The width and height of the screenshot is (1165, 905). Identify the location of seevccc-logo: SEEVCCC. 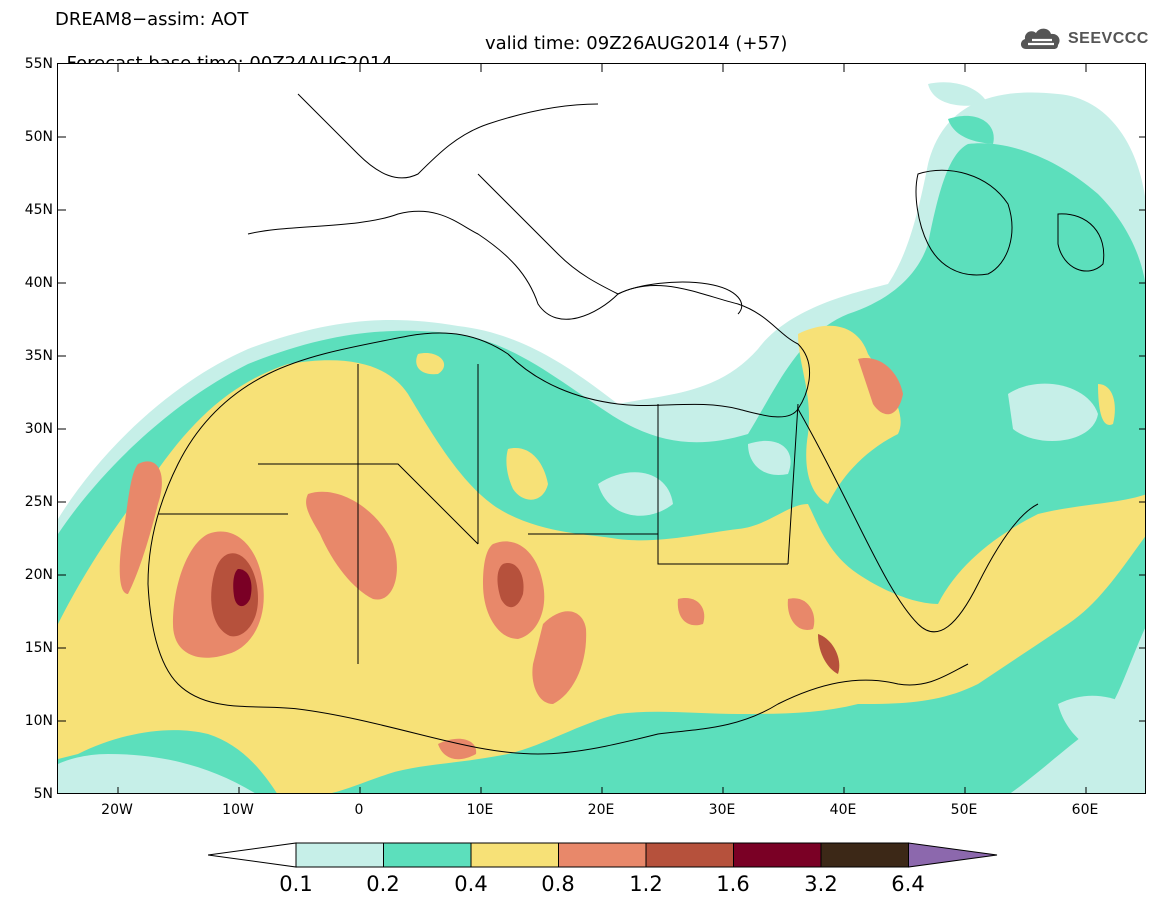
(1083, 39).